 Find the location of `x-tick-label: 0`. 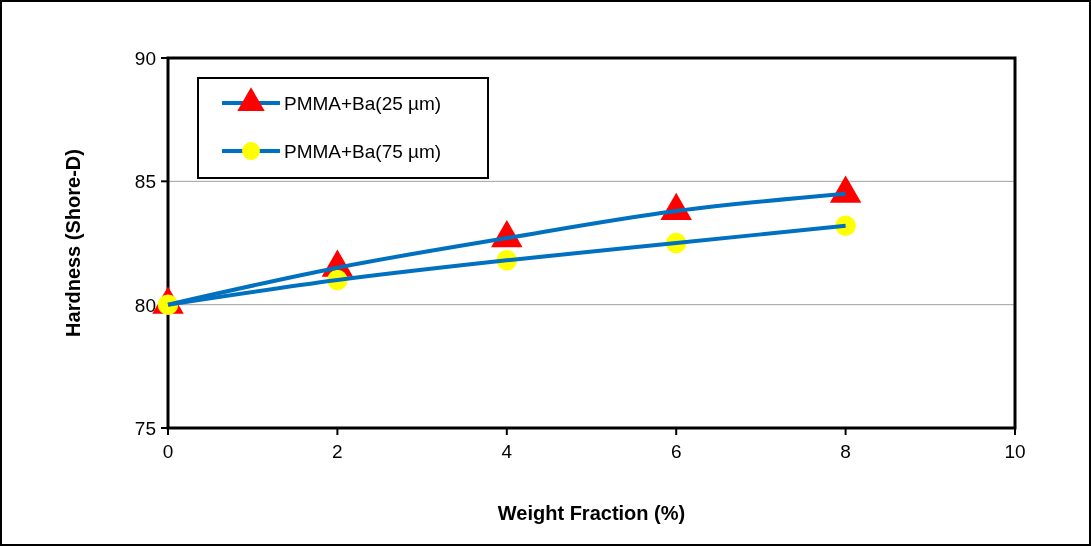

x-tick-label: 0 is located at coordinates (168, 451).